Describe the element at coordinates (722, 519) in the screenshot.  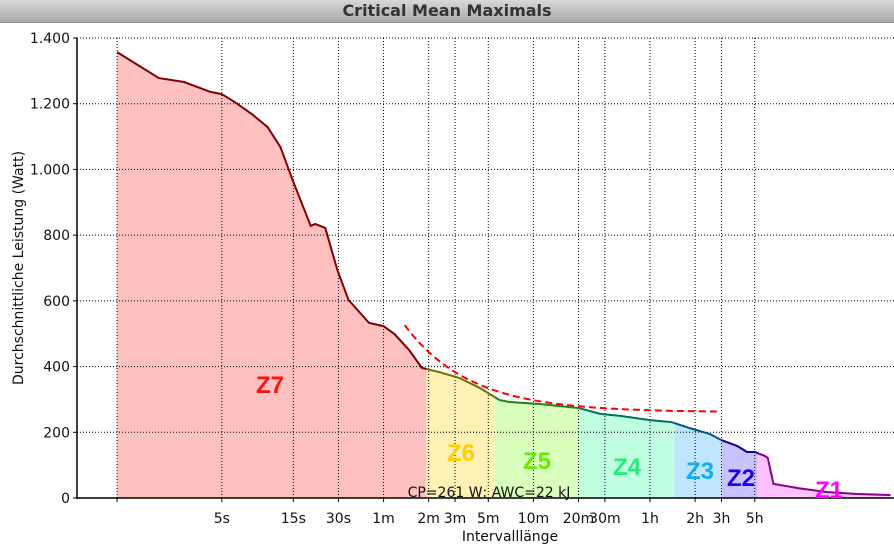
I see `x-tick-label: 3h` at that location.